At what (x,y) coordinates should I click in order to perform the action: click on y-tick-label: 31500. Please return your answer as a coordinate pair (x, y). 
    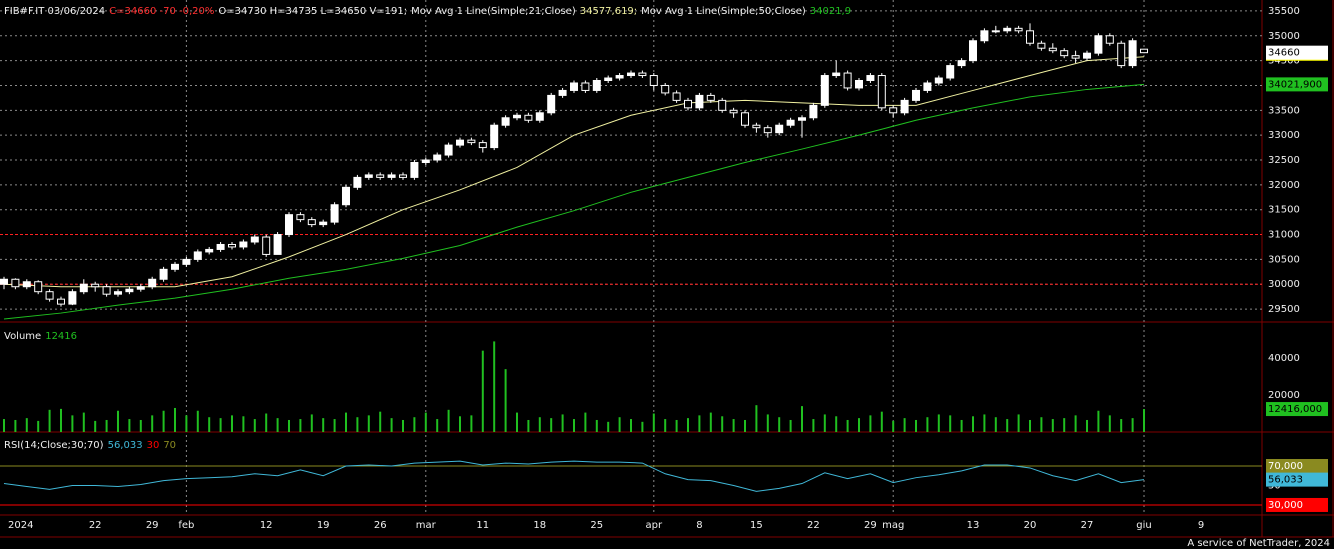
    Looking at the image, I should click on (1284, 210).